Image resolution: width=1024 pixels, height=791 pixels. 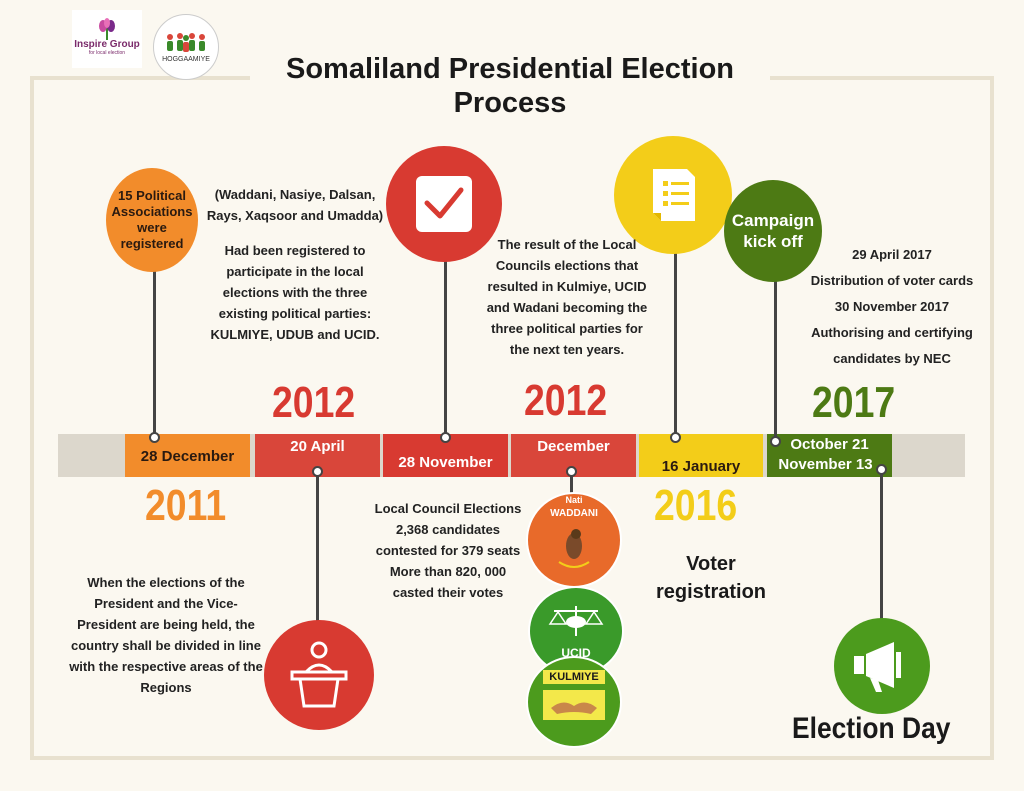 I want to click on kulmiye-name: KULMIYE, so click(x=574, y=677).